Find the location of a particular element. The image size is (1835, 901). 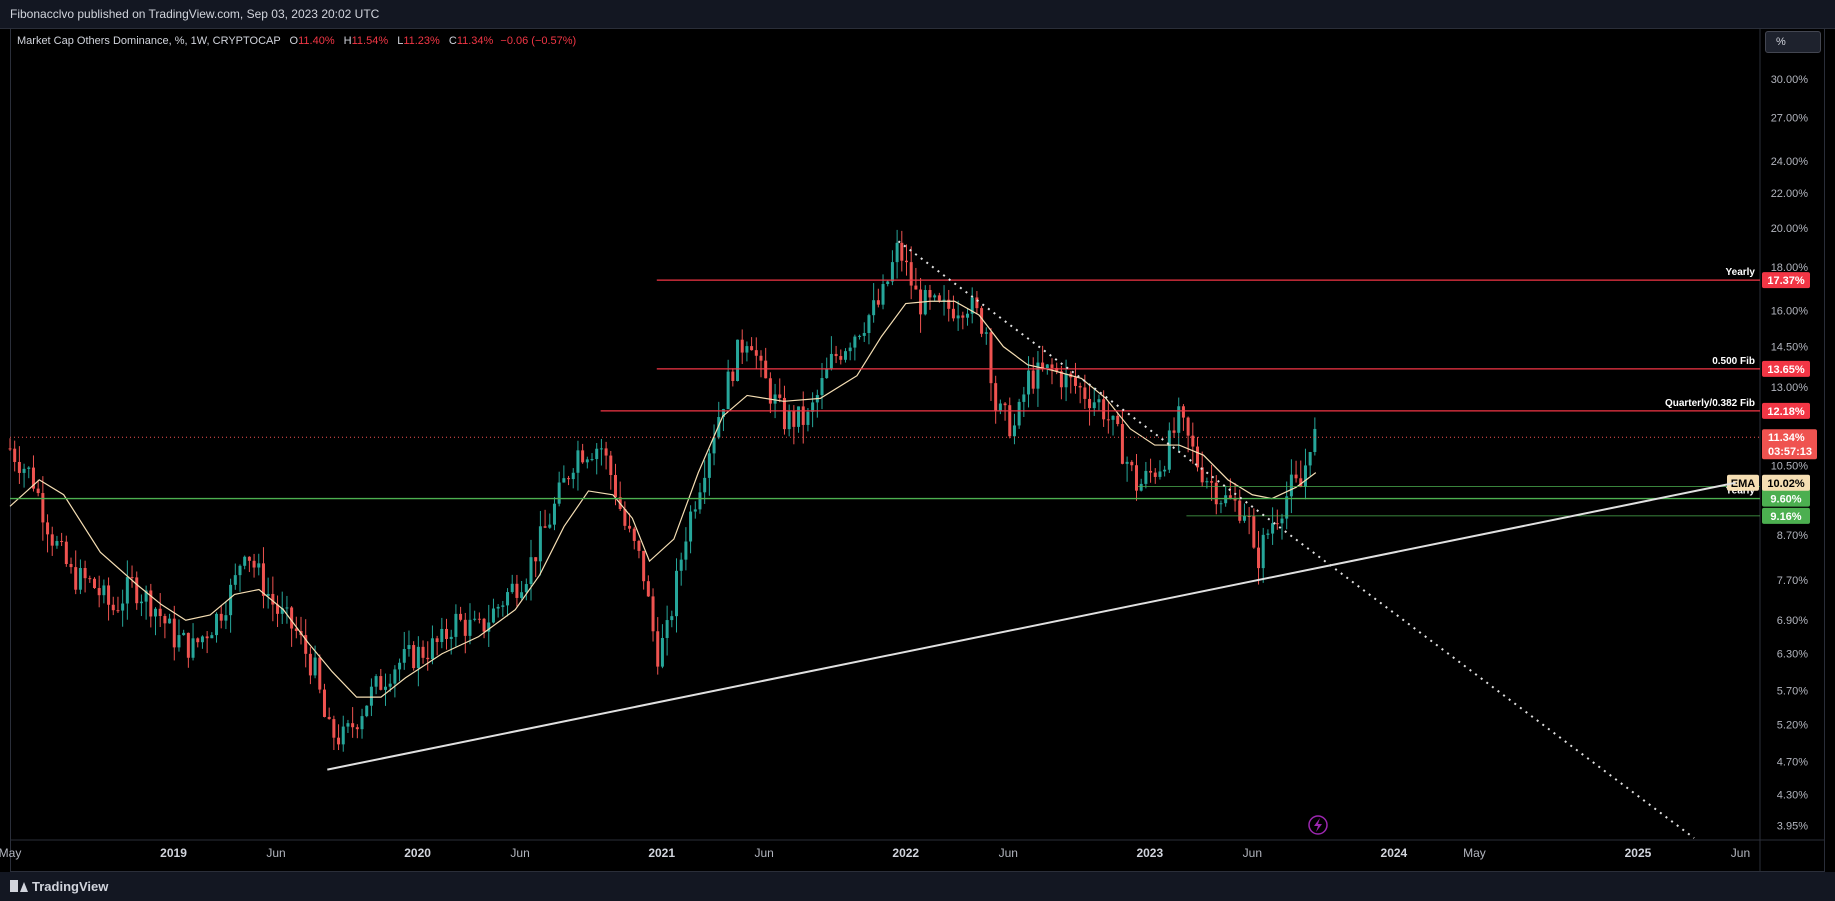

y-tick-label: 18.00% is located at coordinates (1790, 268).